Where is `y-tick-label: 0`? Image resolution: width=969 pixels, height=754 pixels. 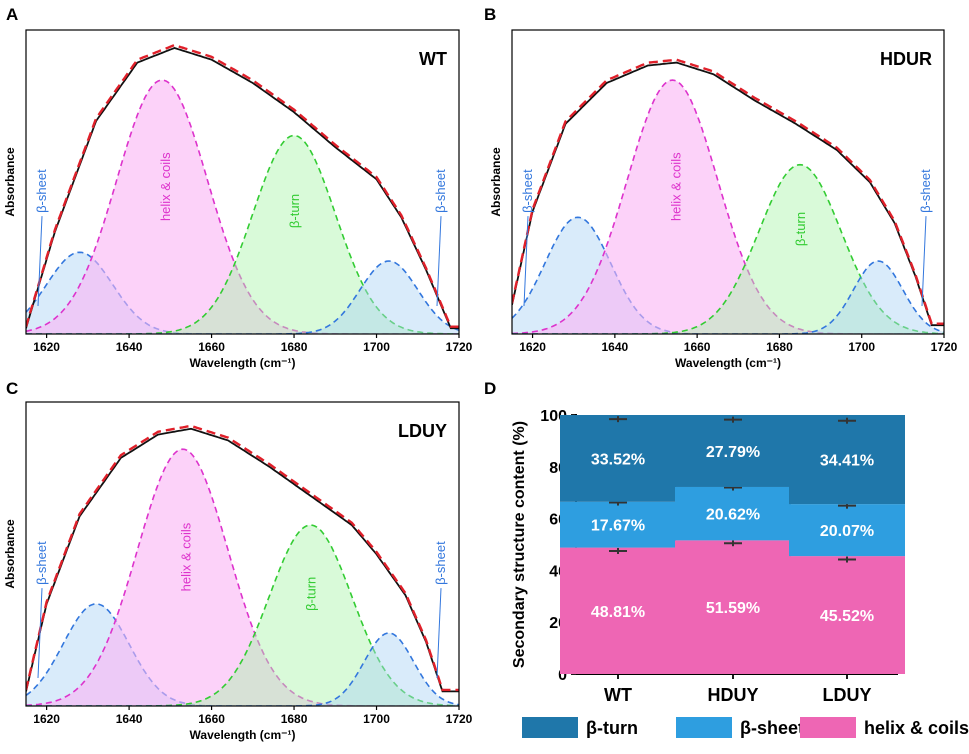 y-tick-label: 0 is located at coordinates (562, 675).